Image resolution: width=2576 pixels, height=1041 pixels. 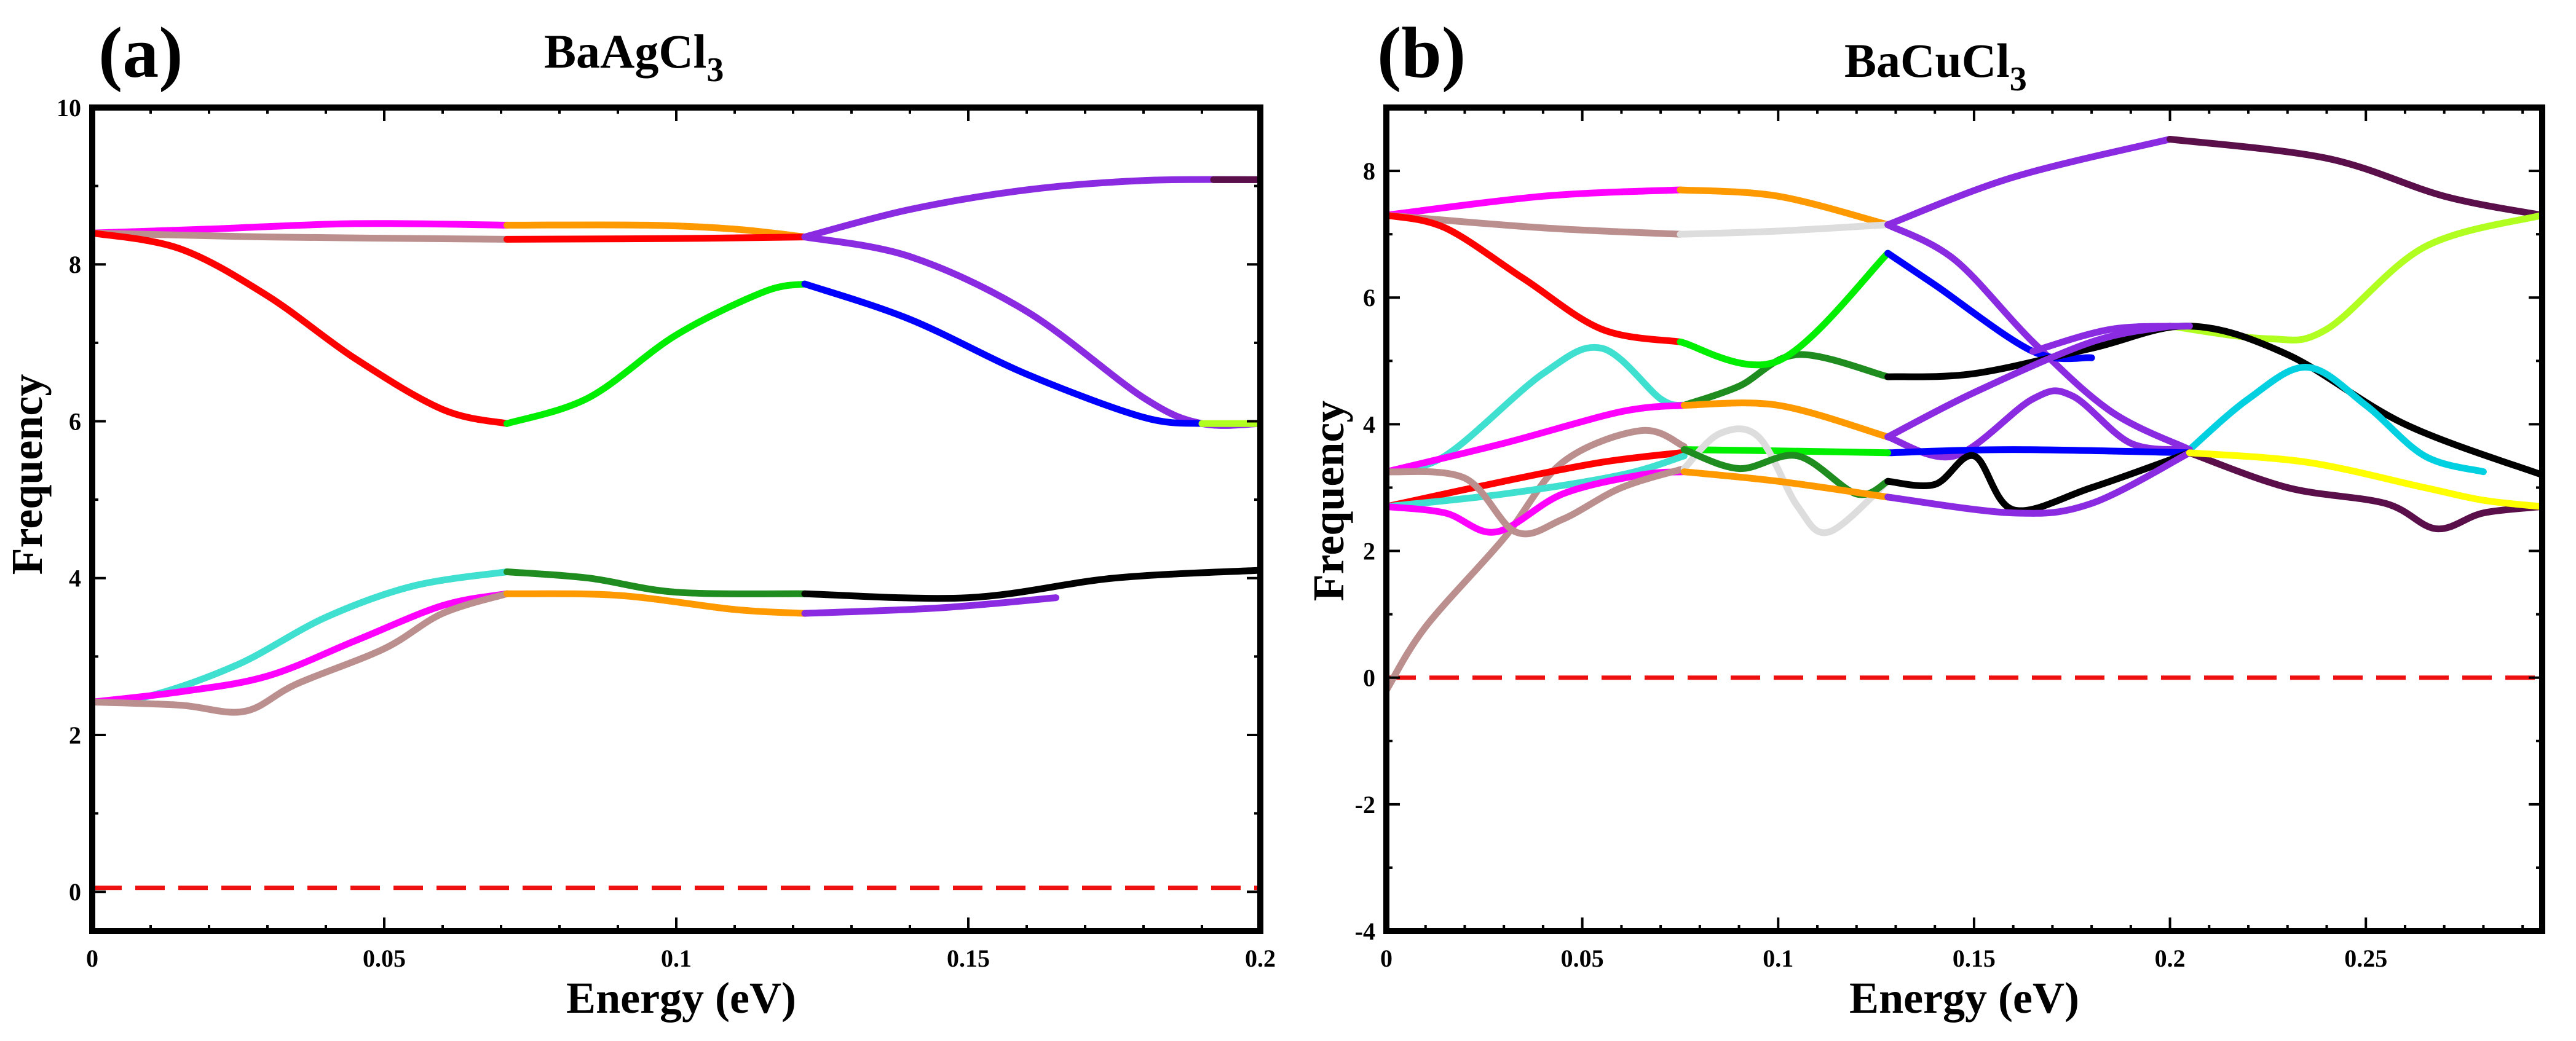 I want to click on y-axis-label-a: Frequency, so click(x=27, y=474).